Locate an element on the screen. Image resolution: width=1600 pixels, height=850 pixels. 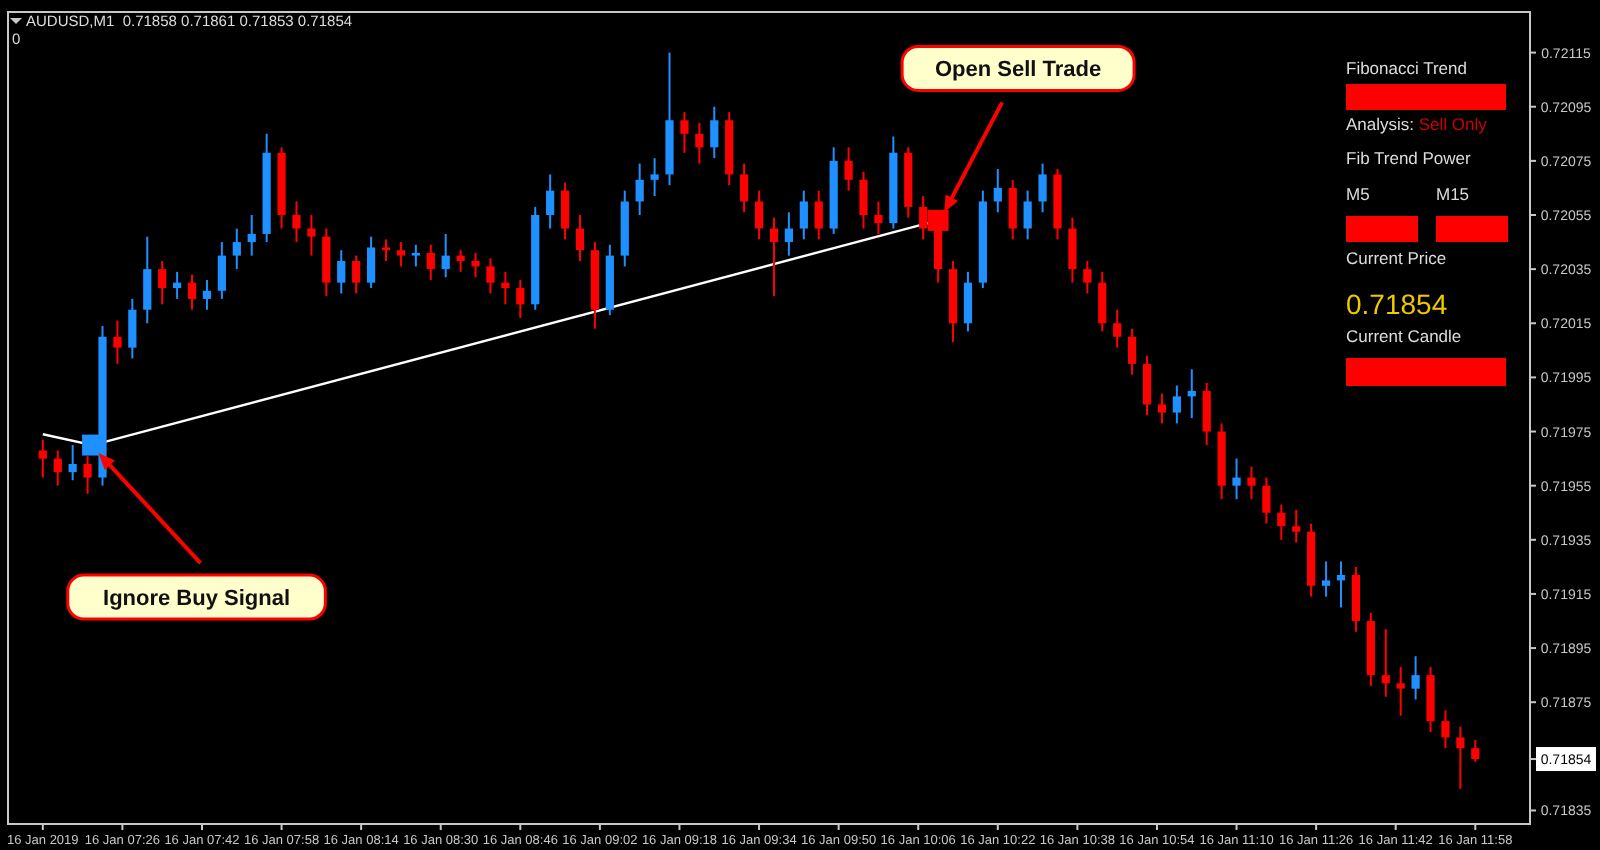
annotation: Ignore Buy Signal is located at coordinates (197, 599).